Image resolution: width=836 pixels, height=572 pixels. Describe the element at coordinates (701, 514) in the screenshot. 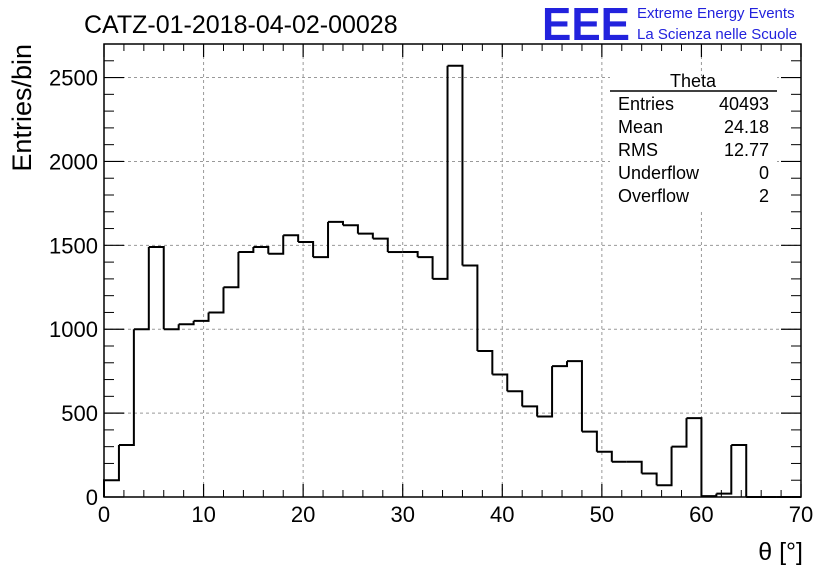

I see `x-tick-label: 60` at that location.